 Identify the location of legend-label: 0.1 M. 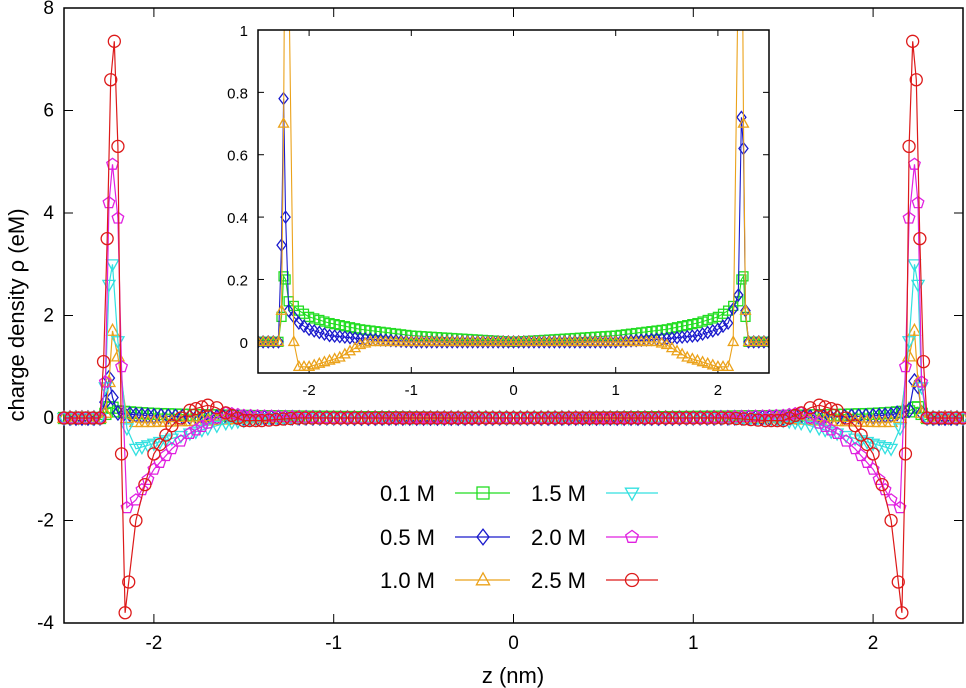
(407, 493).